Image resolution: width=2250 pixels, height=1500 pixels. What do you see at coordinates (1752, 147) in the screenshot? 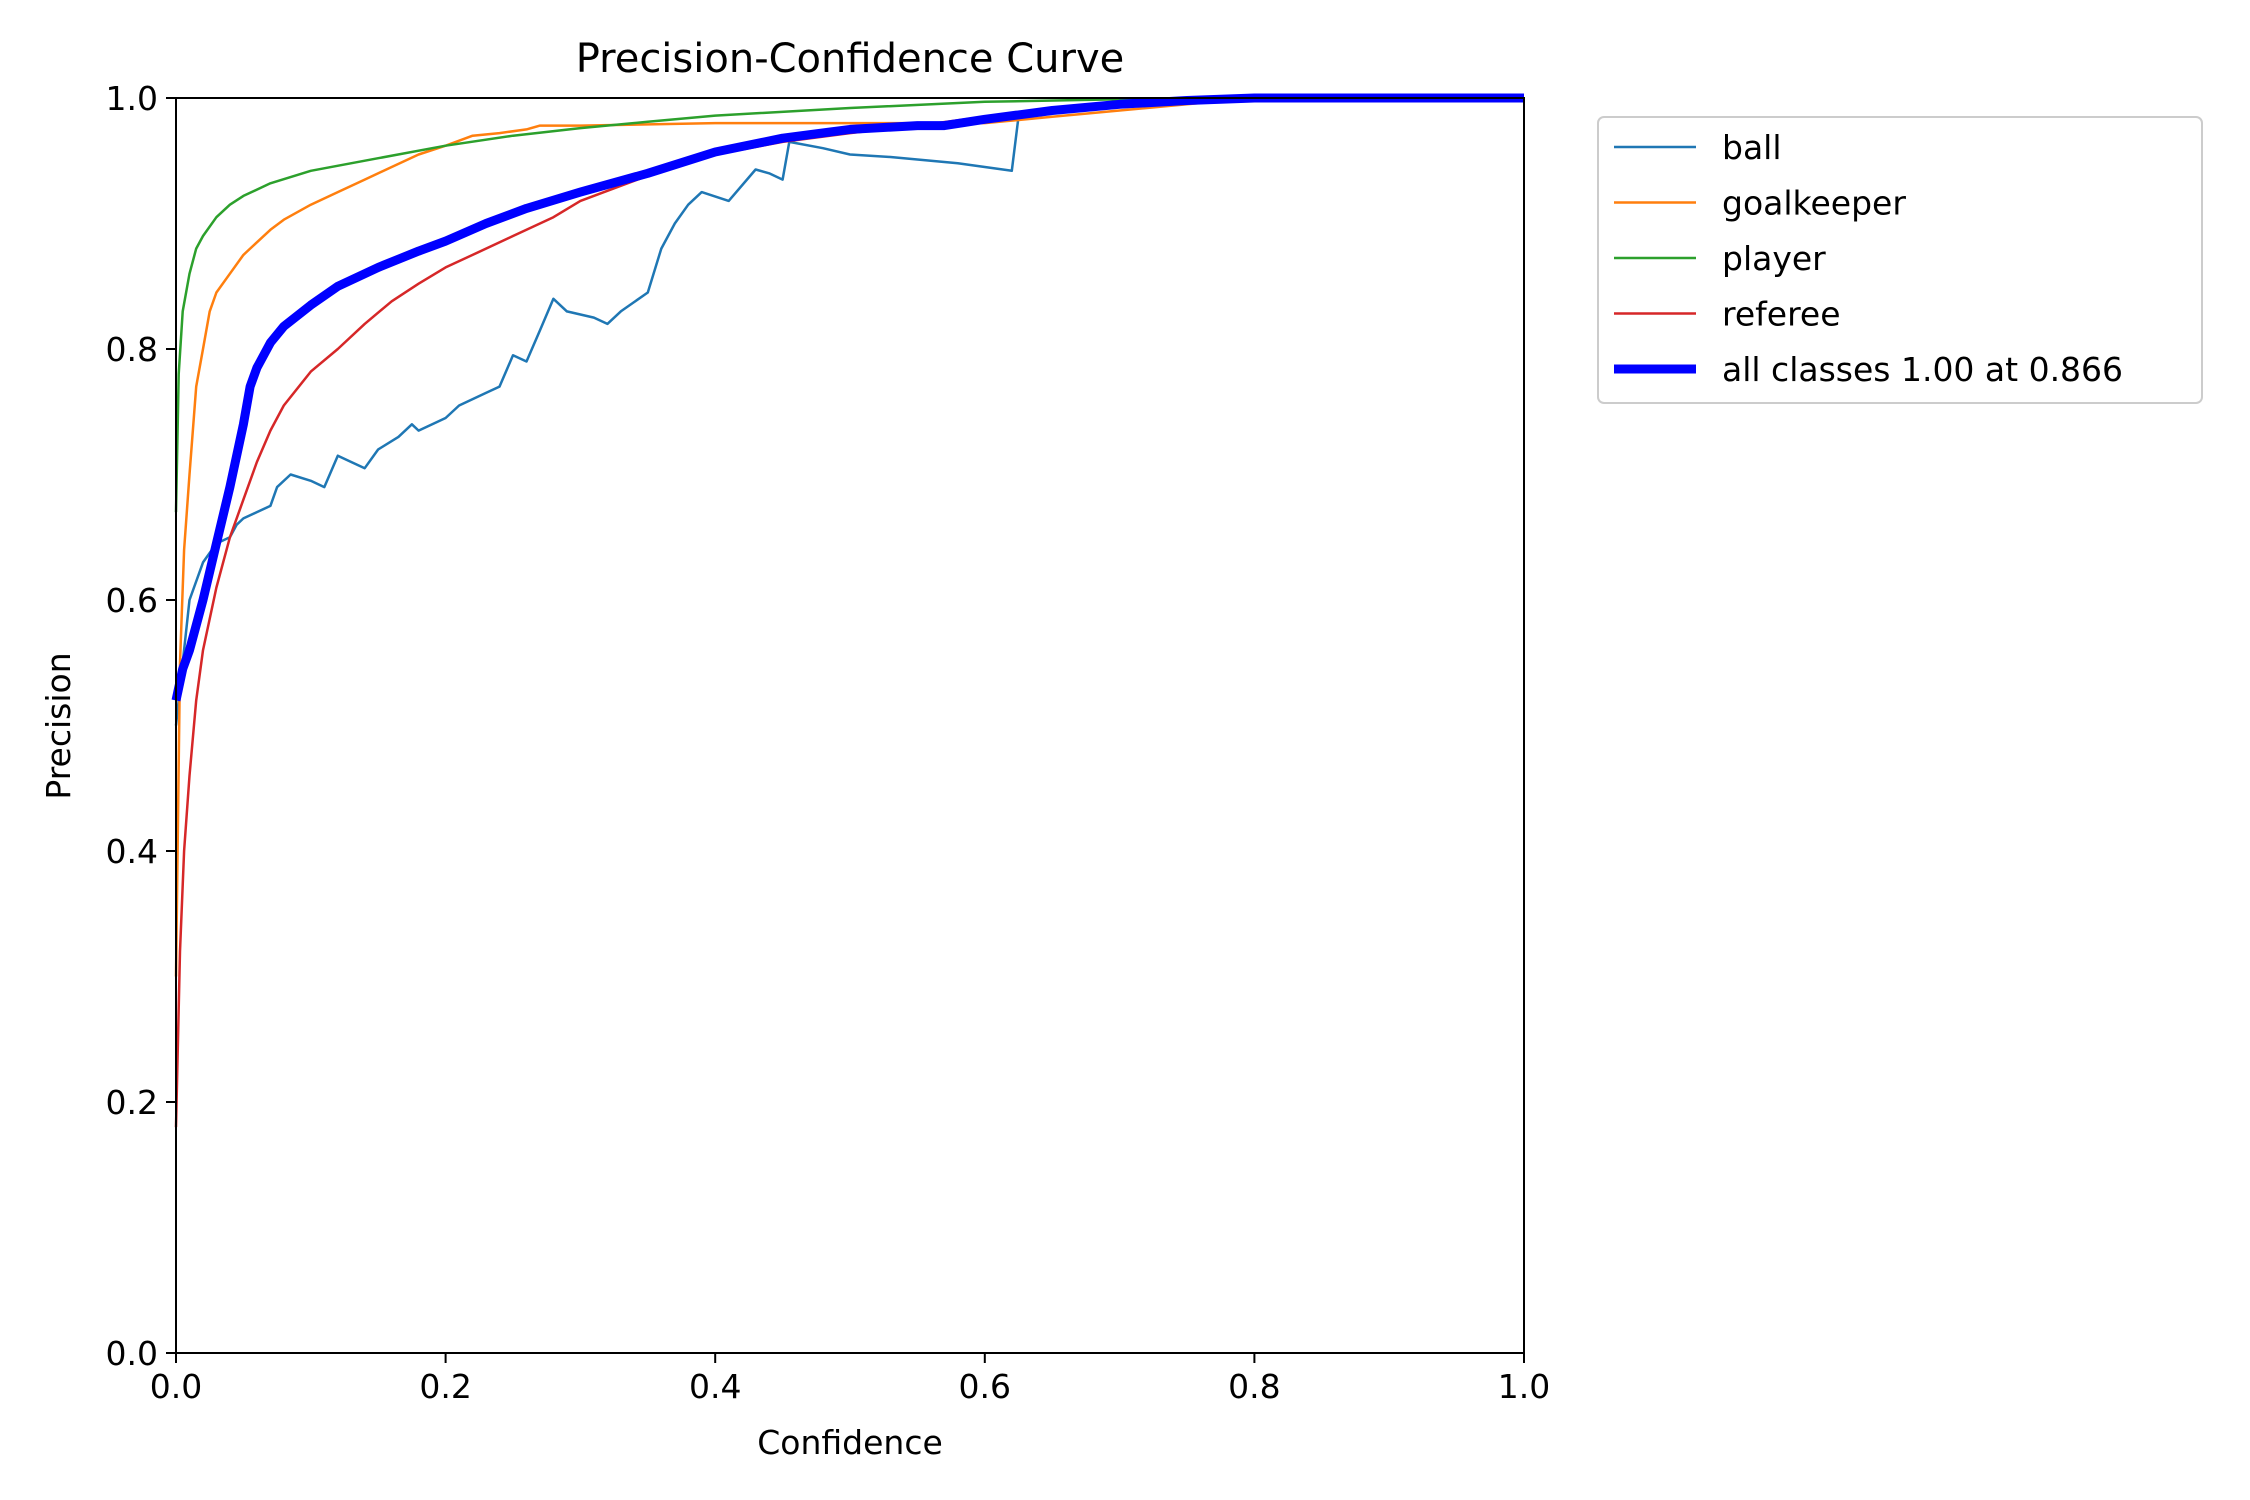
I see `legend-label: ball` at bounding box center [1752, 147].